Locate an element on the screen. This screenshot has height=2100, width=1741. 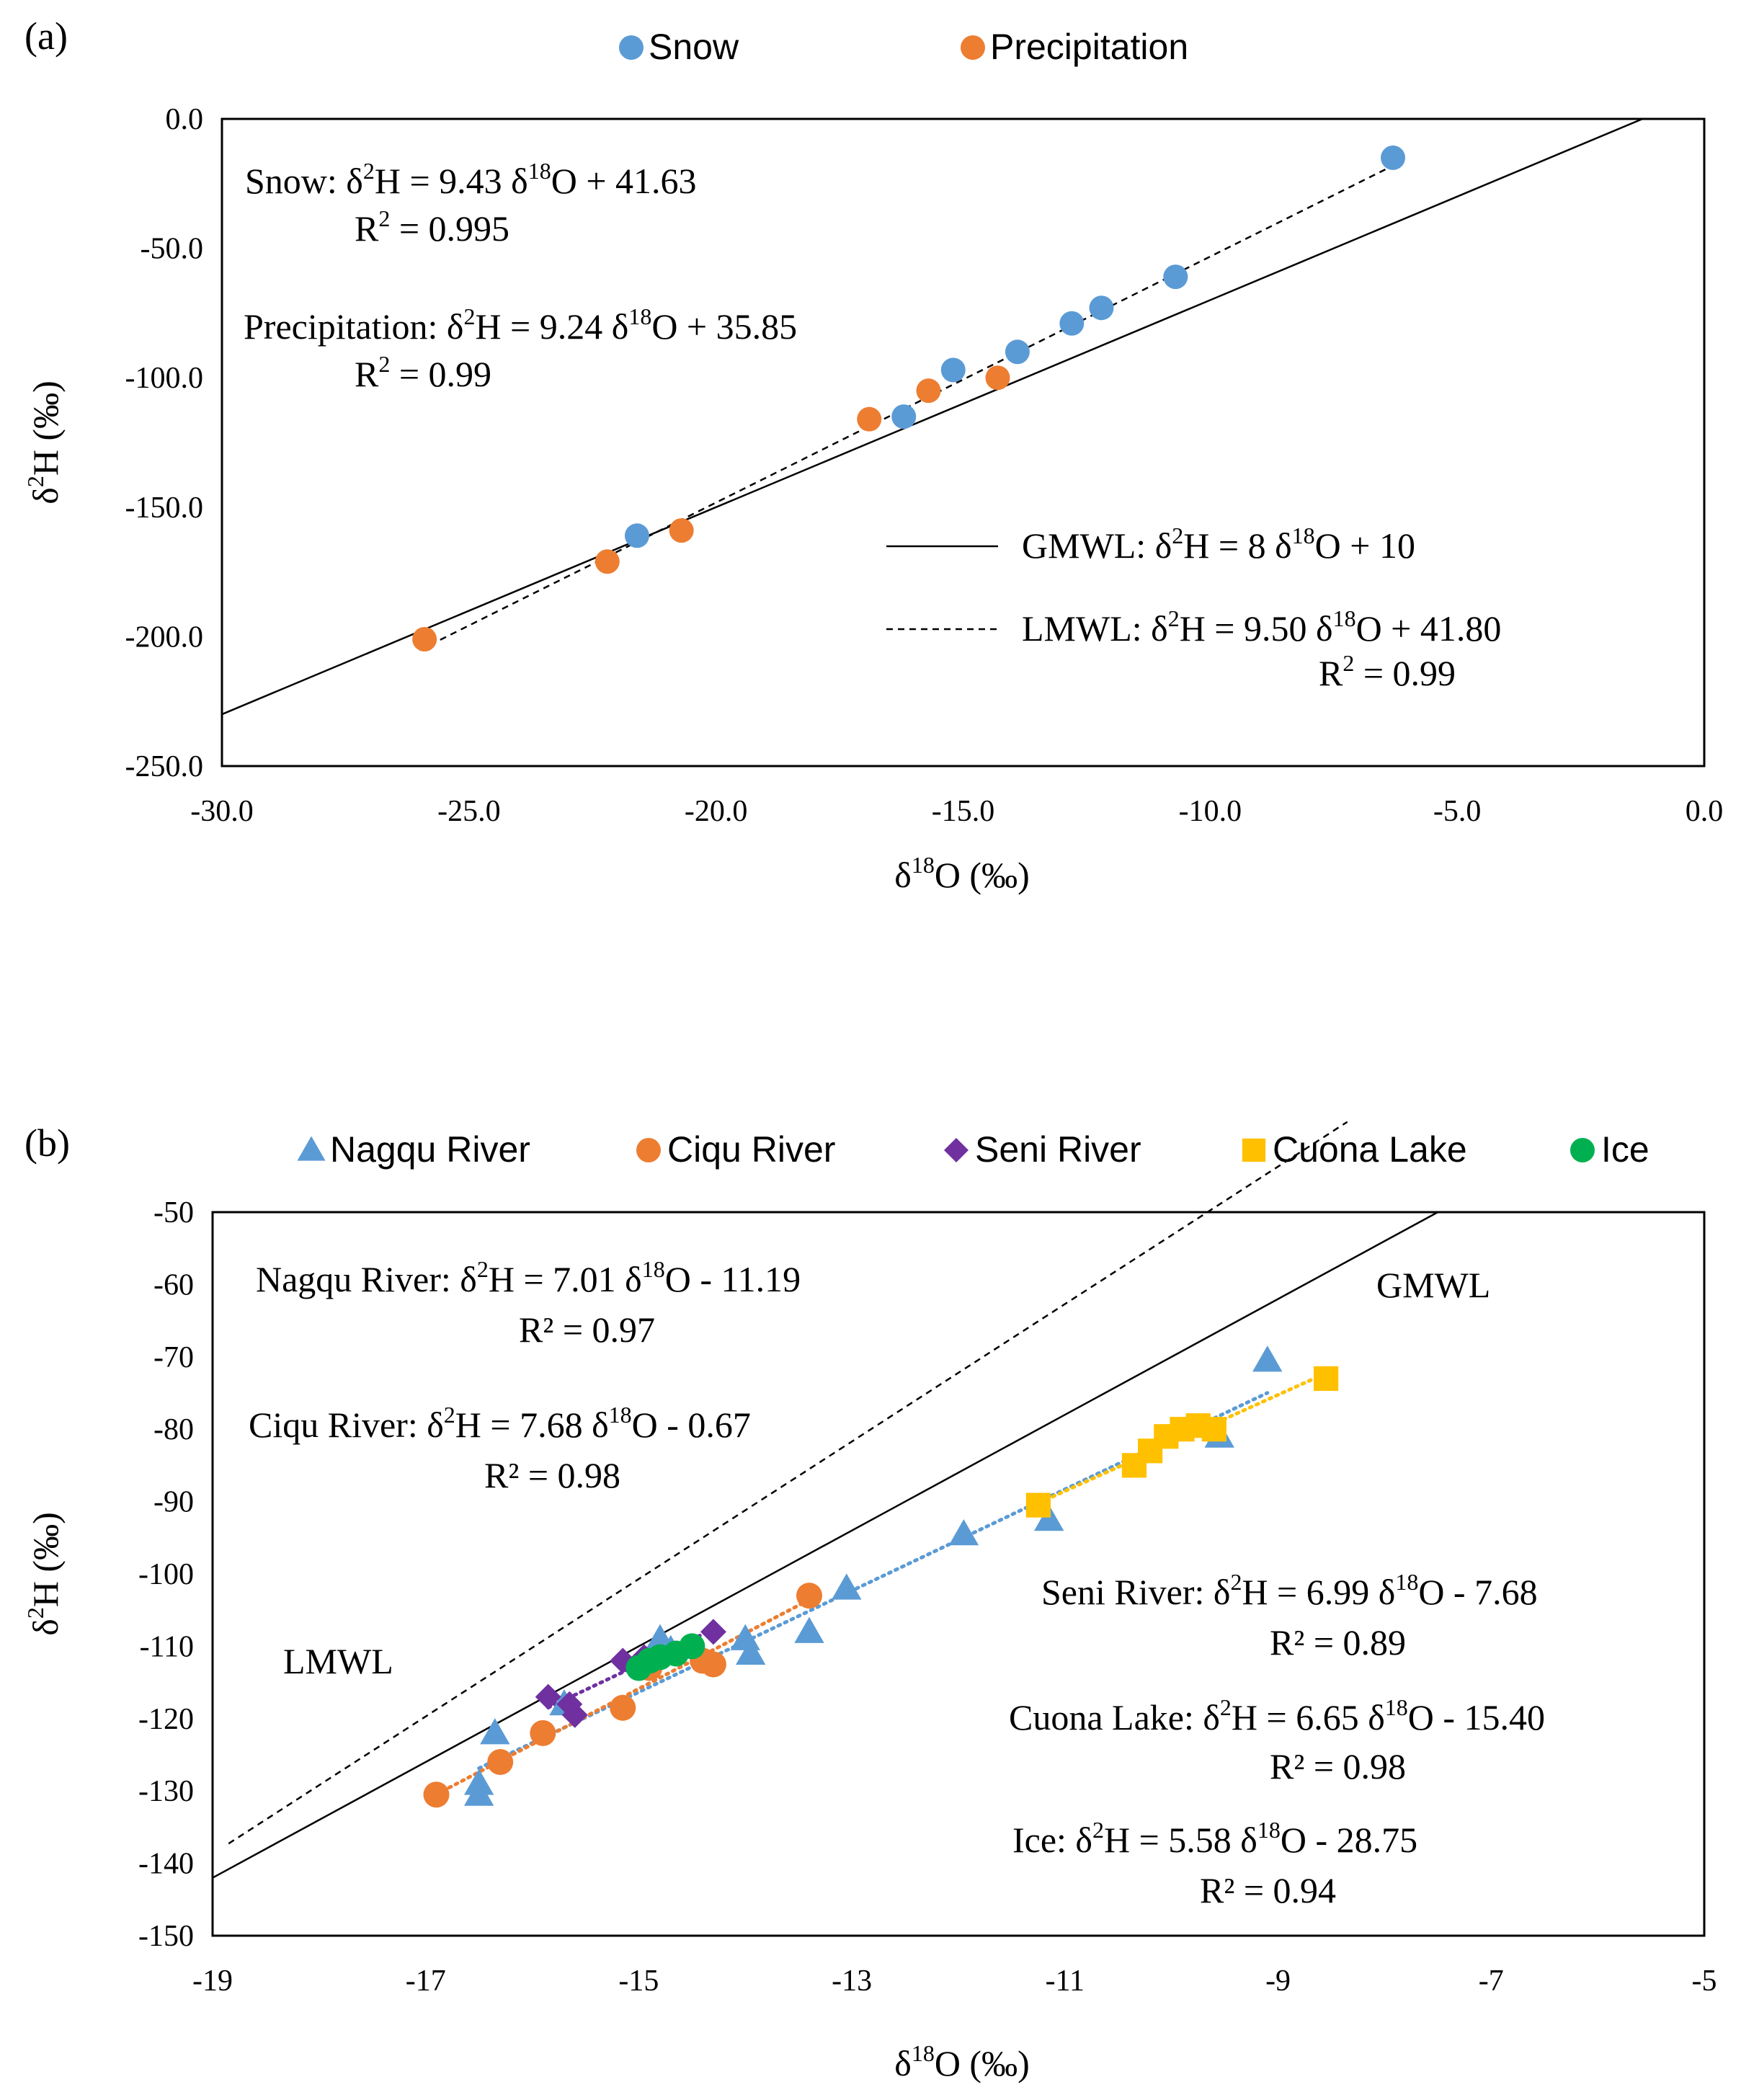
legend-snow-marker is located at coordinates (631, 47).